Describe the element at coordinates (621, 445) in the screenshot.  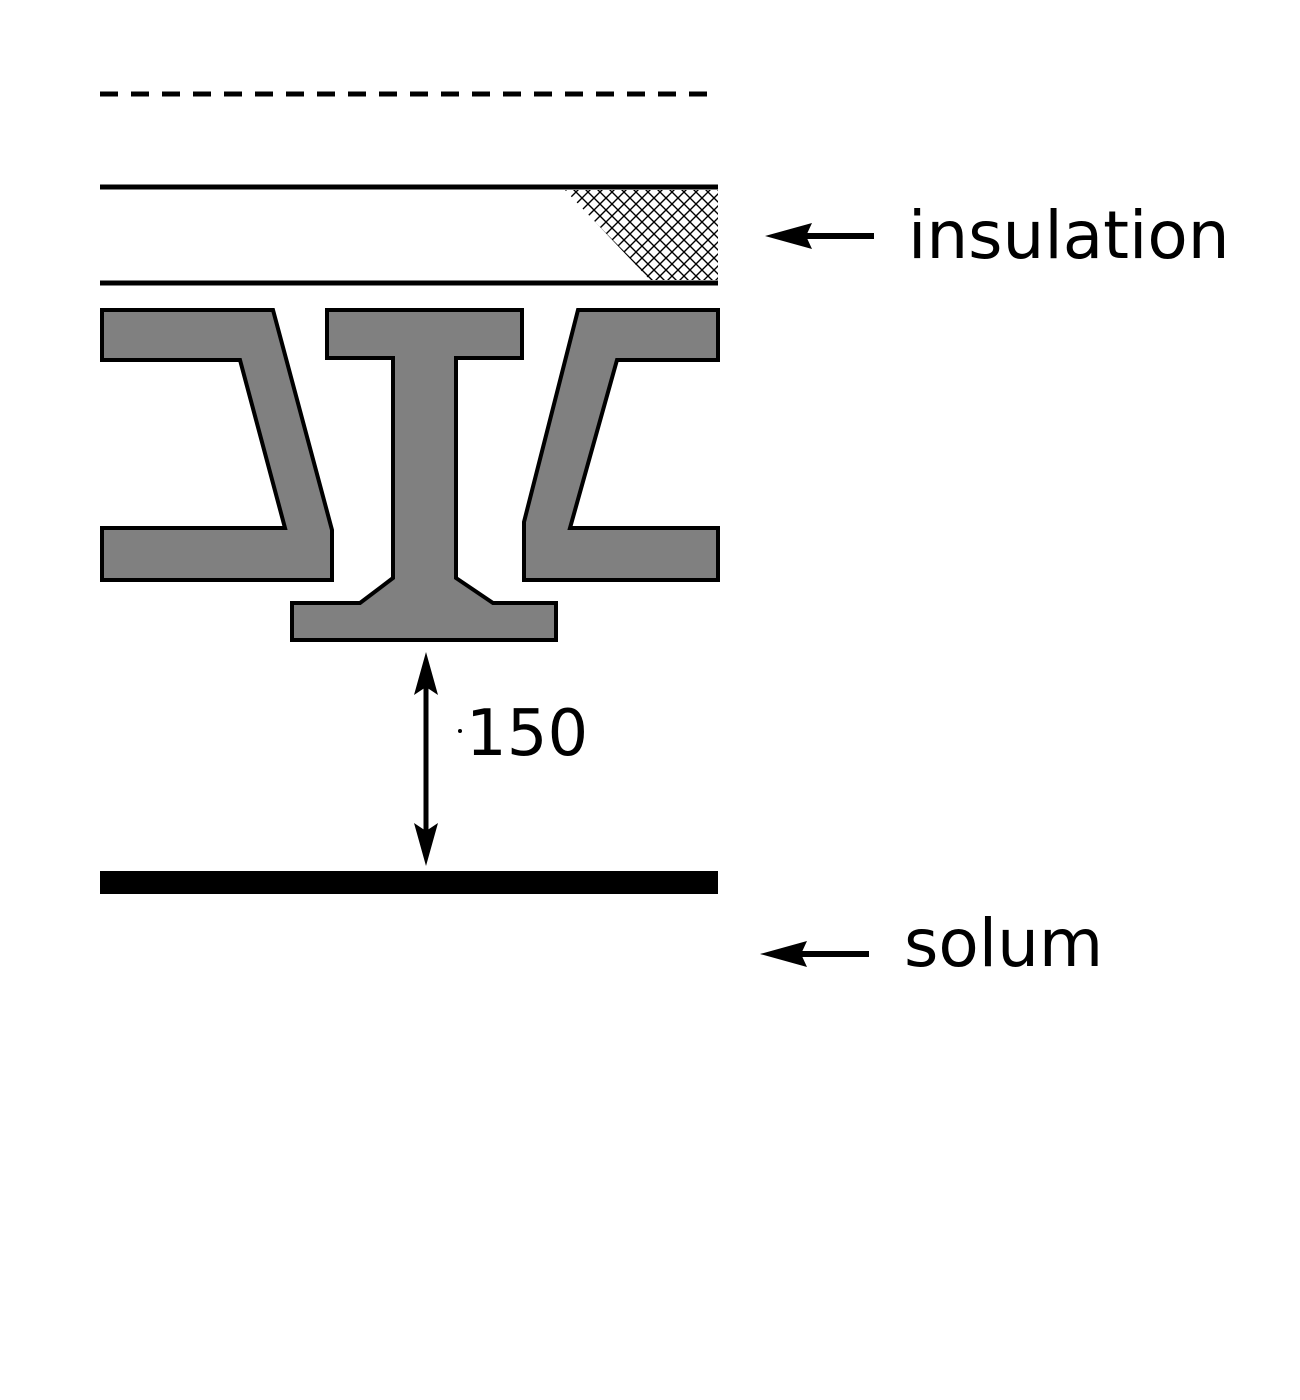
I see `right-joist` at that location.